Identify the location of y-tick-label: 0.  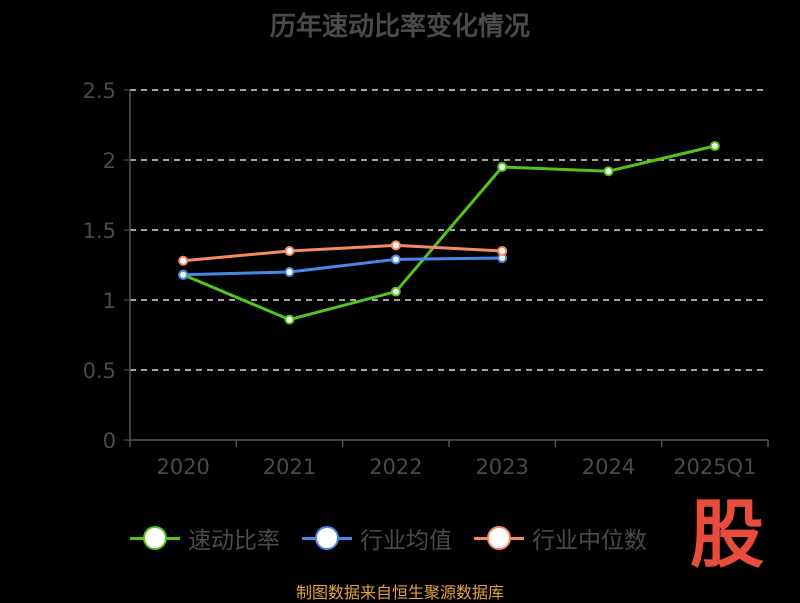
(109, 441).